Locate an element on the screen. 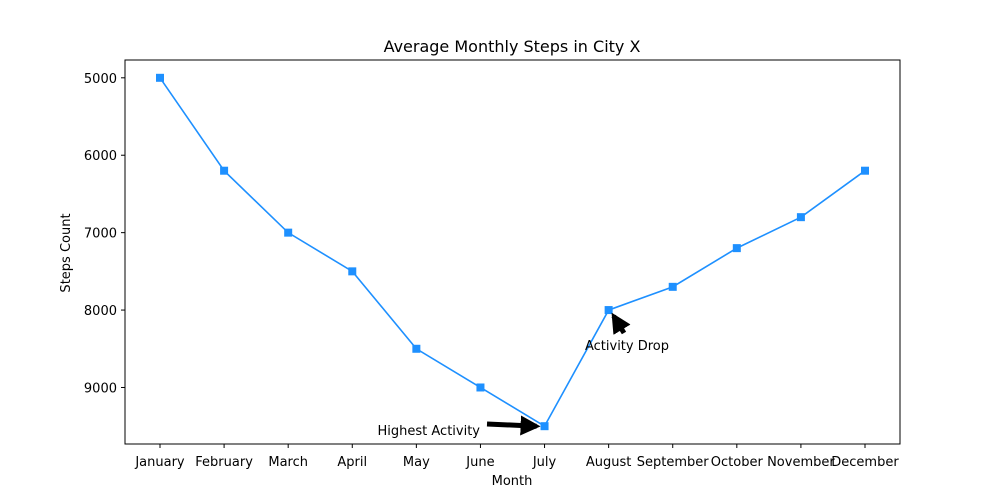 The image size is (1000, 500). chart-title: Average Monthly Steps in City X is located at coordinates (512, 46).